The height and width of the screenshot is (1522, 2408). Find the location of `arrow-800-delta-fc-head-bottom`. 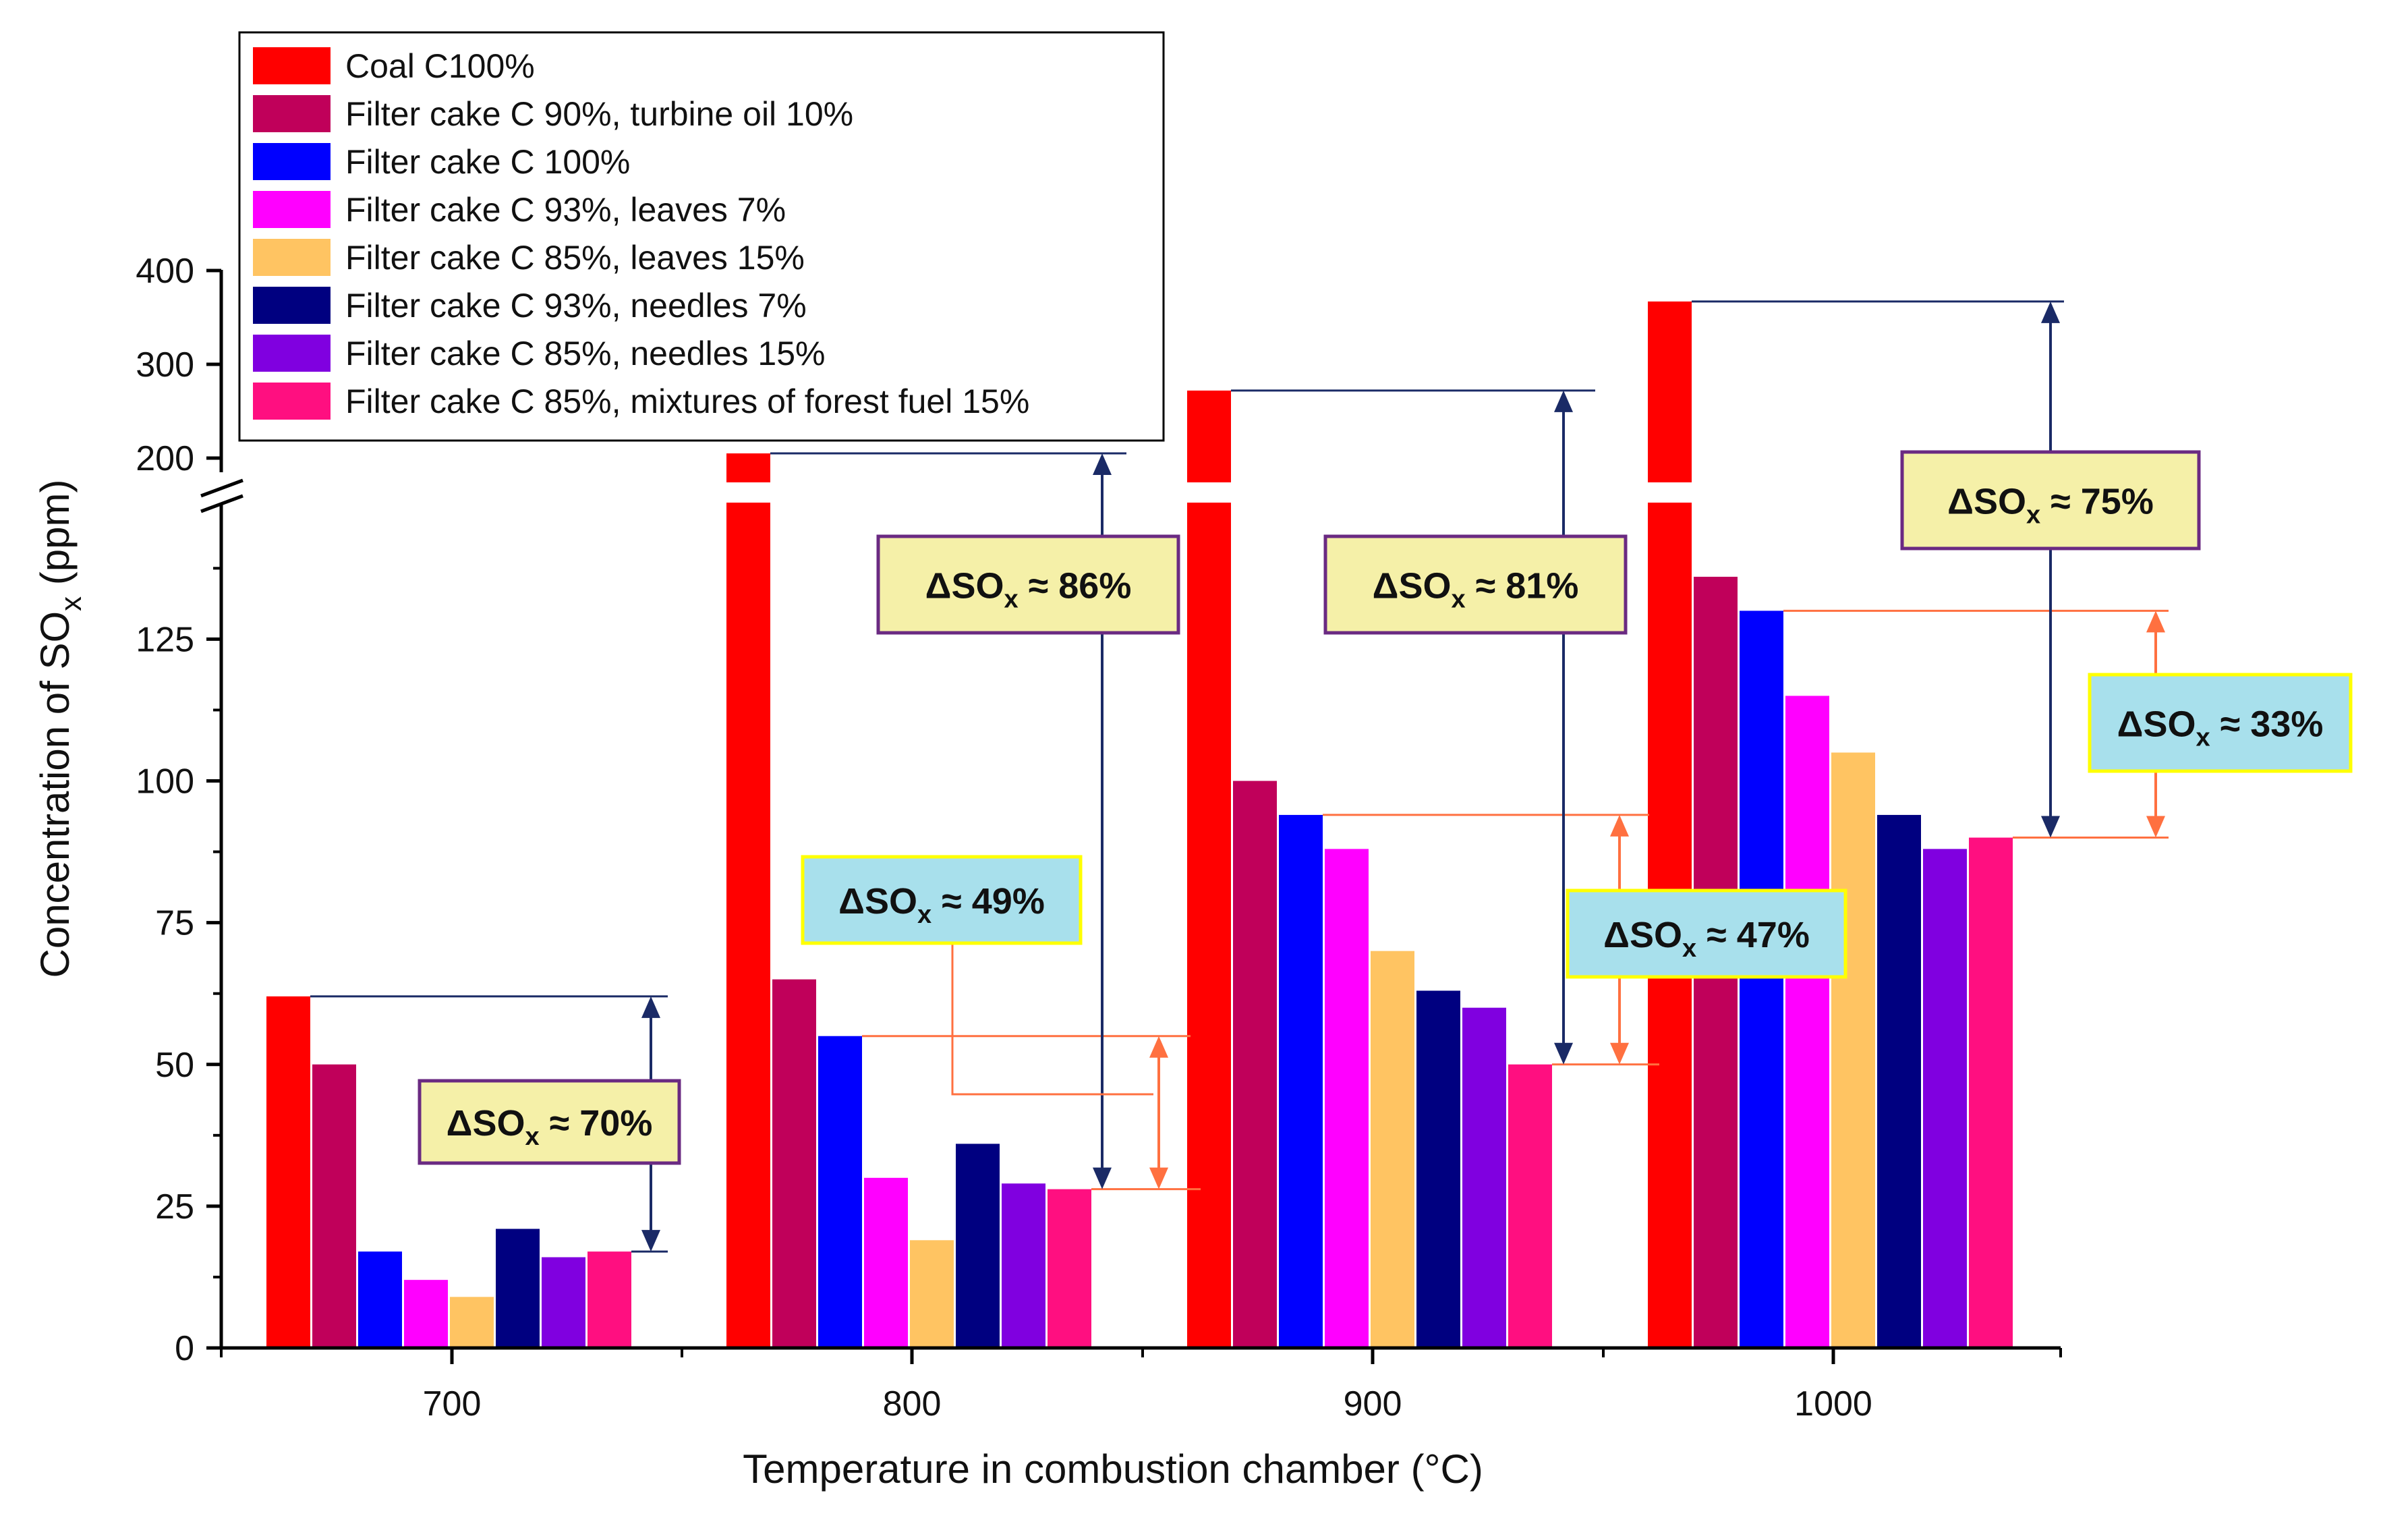

arrow-800-delta-fc-head-bottom is located at coordinates (1158, 1178).